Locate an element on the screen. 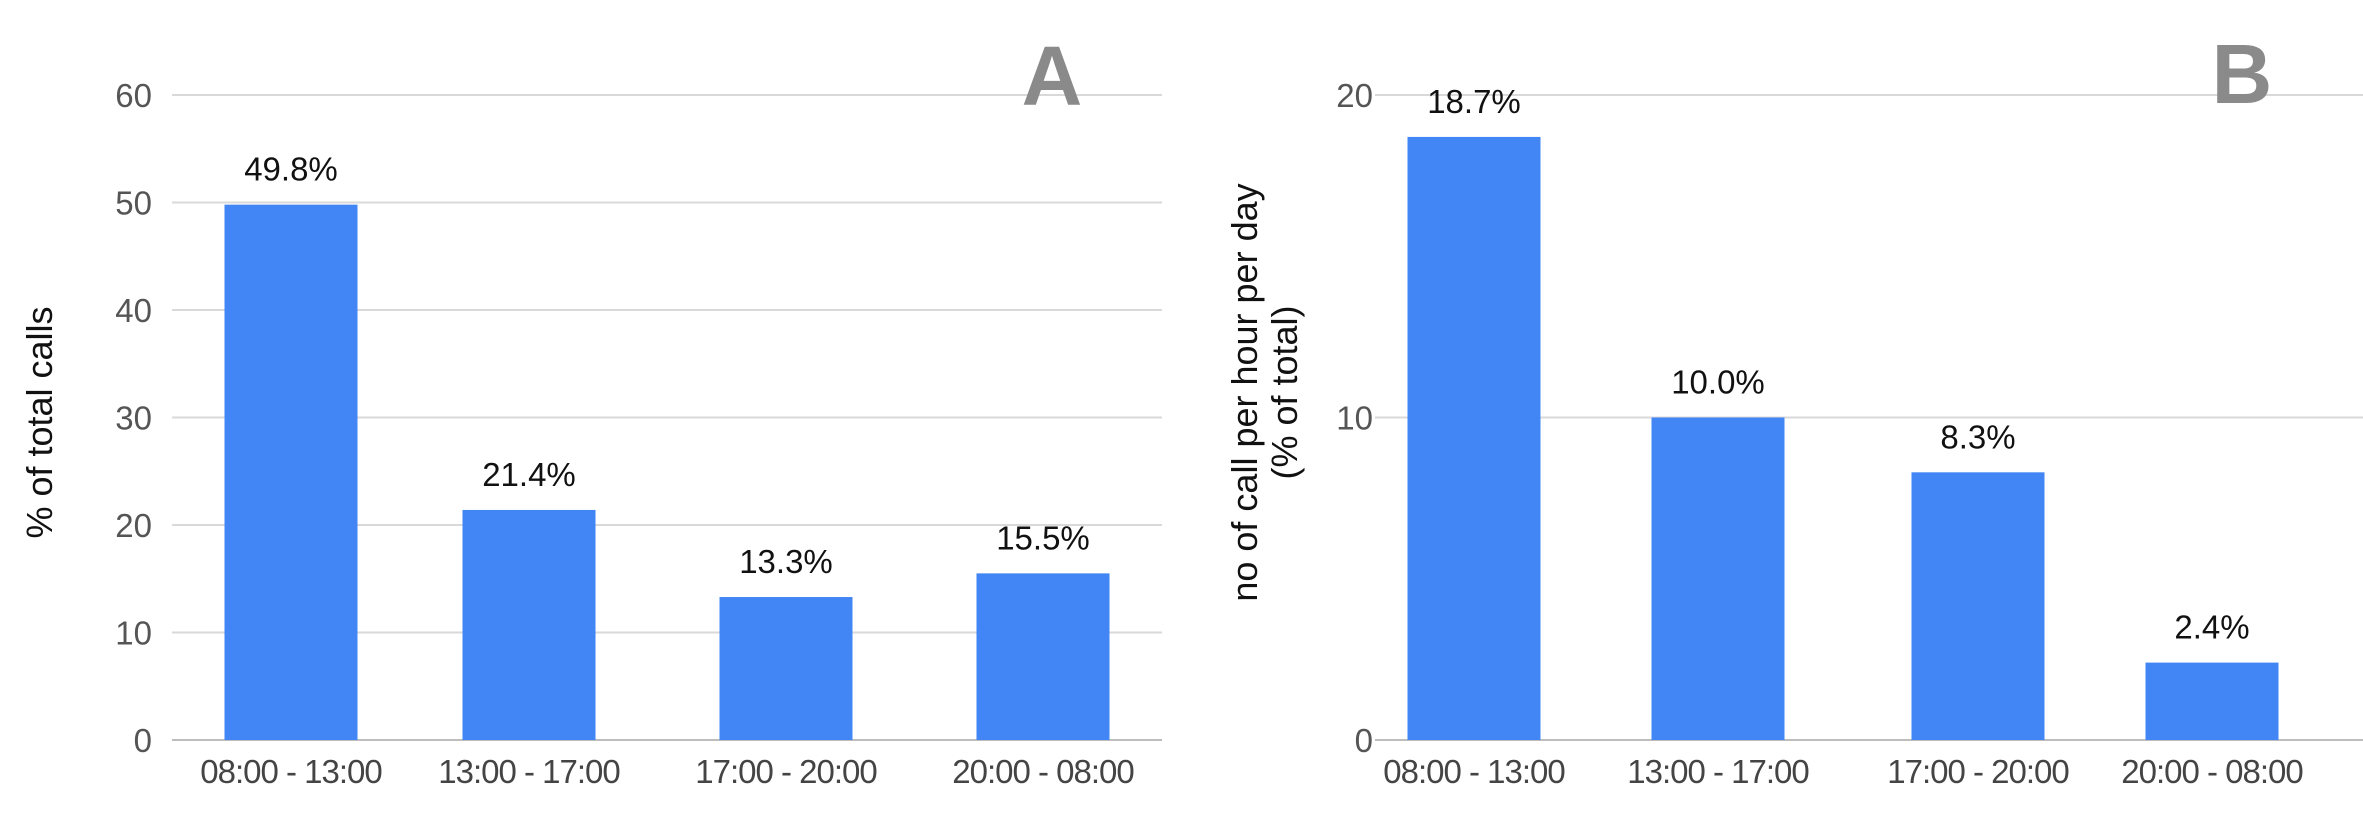 The height and width of the screenshot is (827, 2363). panel-letter: B is located at coordinates (2242, 74).